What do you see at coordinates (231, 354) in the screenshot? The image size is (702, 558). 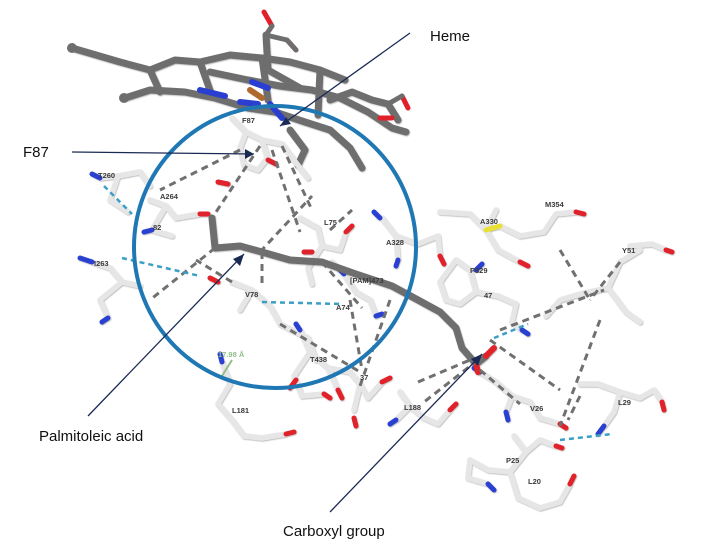 I see `distance-label: 17.98 Å` at bounding box center [231, 354].